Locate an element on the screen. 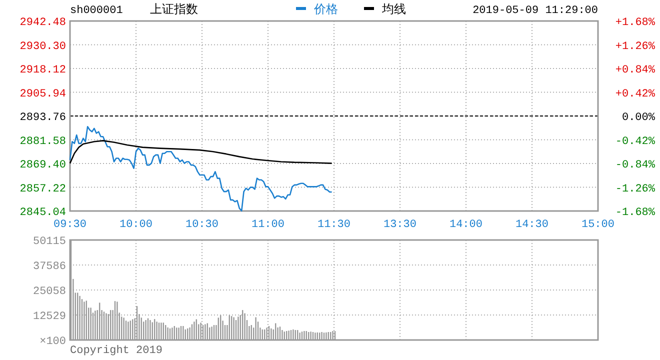 The height and width of the screenshot is (360, 660). y2-tick-label: -0.42% is located at coordinates (635, 142).